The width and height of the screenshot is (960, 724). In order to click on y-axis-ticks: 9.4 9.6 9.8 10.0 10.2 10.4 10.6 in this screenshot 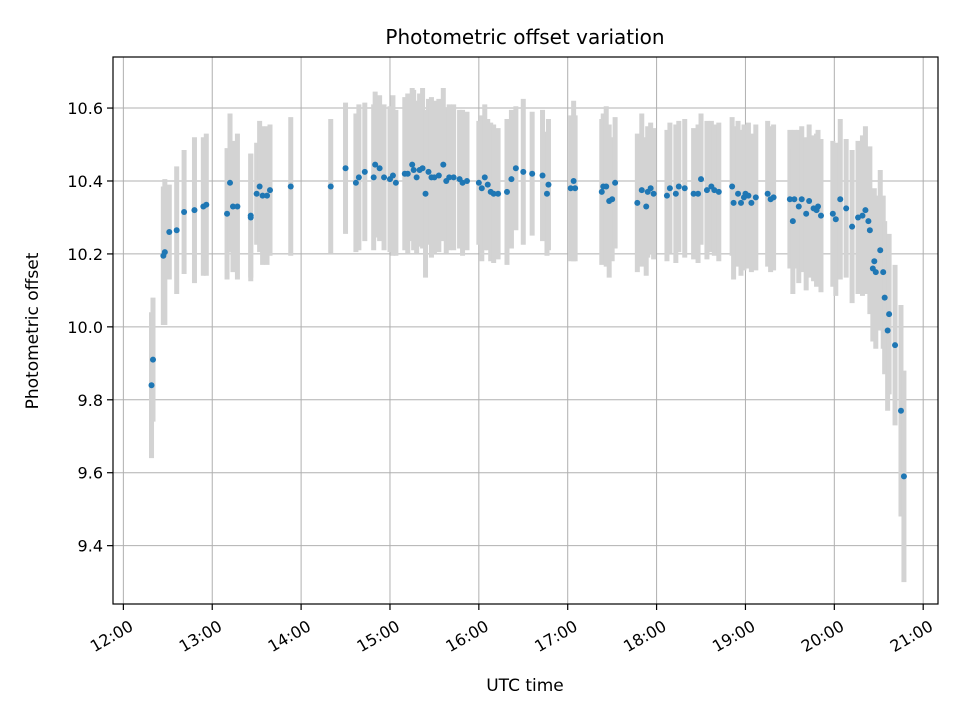, I will do `click(90, 327)`.